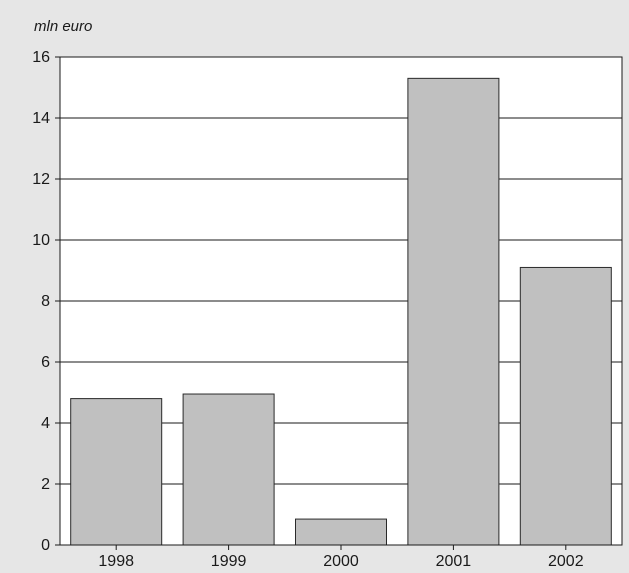 The width and height of the screenshot is (629, 573). Describe the element at coordinates (116, 561) in the screenshot. I see `x-tick-label: 1998` at that location.